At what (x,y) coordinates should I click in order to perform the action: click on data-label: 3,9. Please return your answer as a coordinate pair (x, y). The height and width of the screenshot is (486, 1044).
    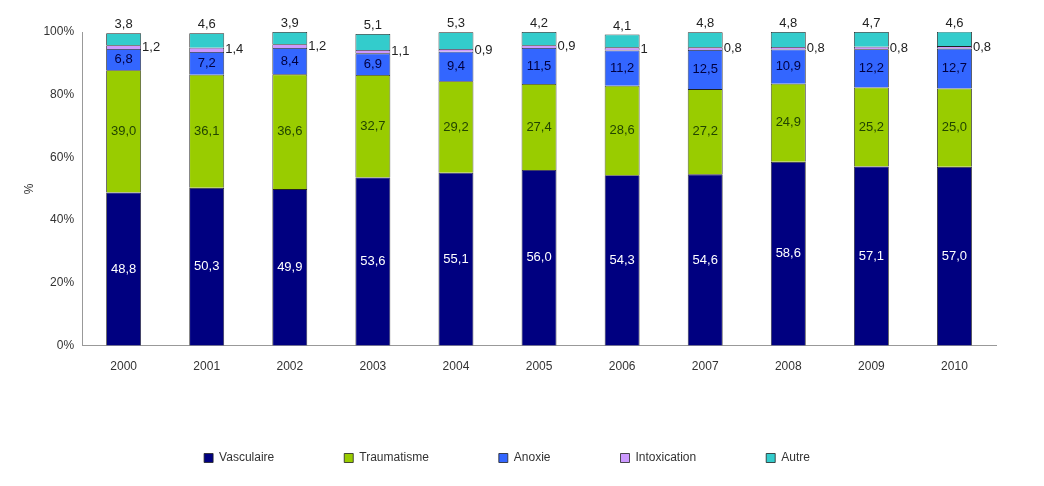
    Looking at the image, I should click on (289, 23).